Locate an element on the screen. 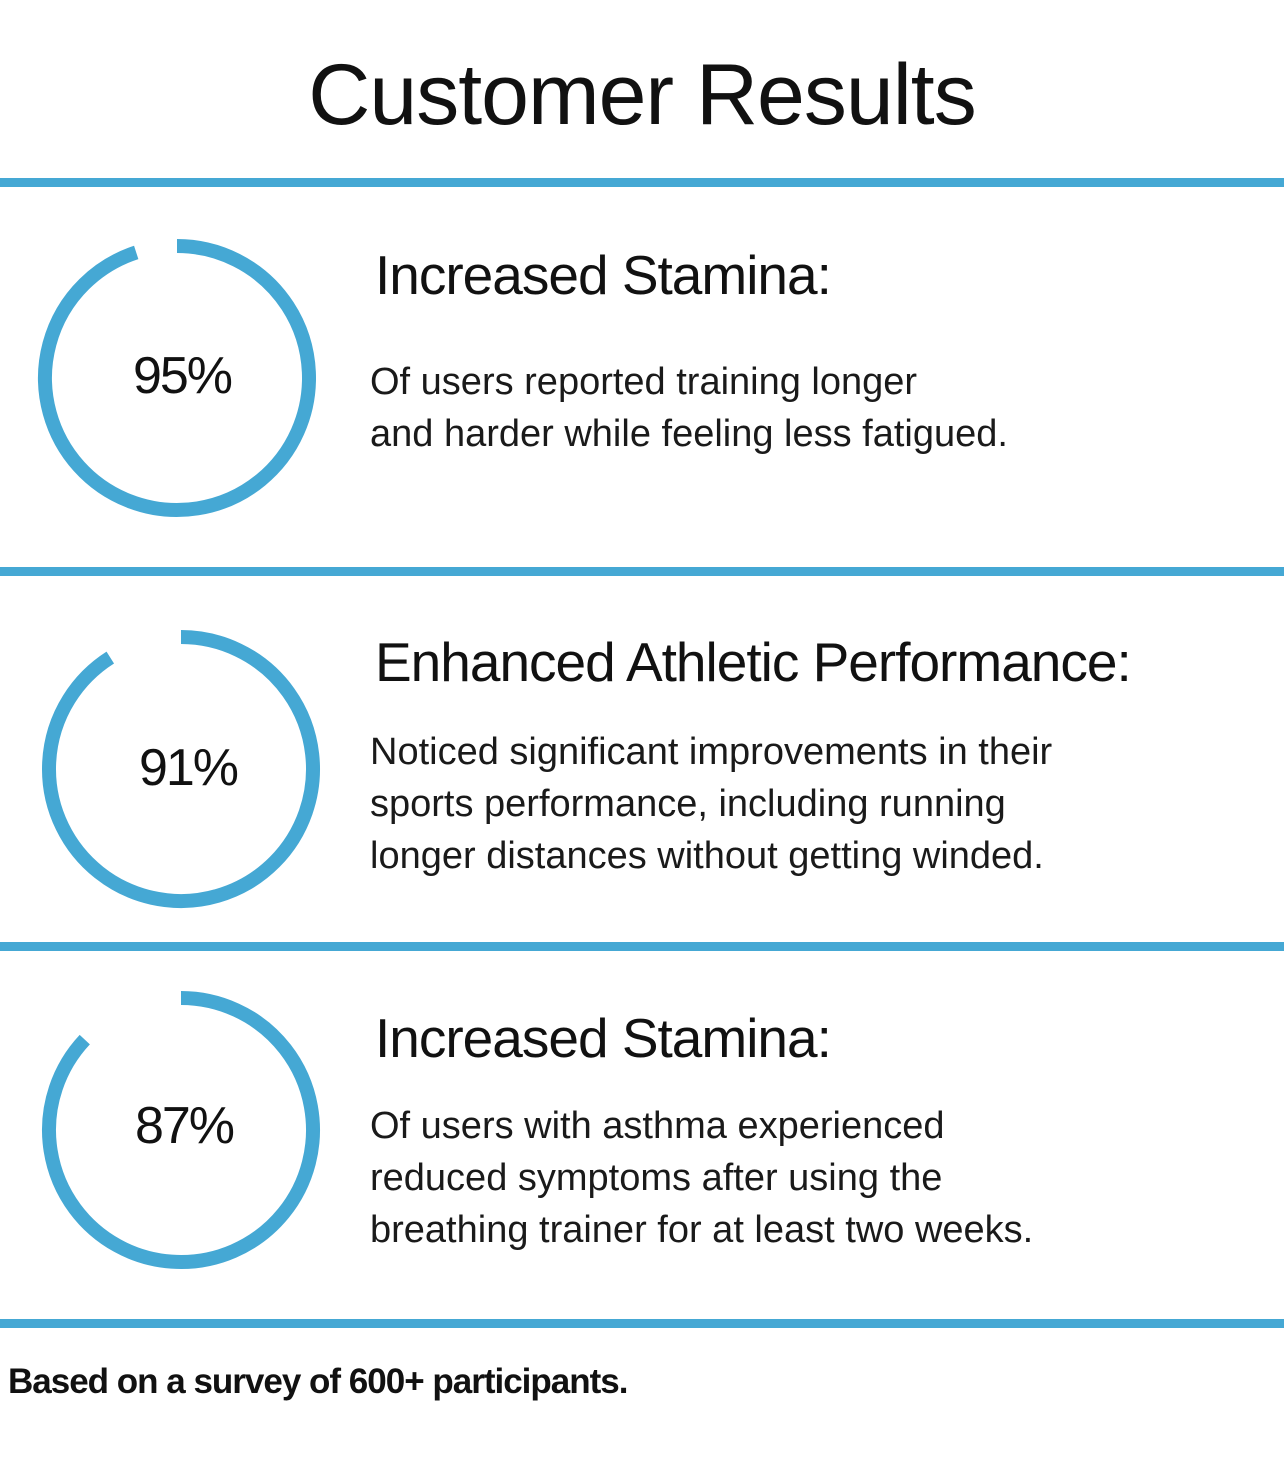 The height and width of the screenshot is (1465, 1284). percent-value: 91% is located at coordinates (188, 768).